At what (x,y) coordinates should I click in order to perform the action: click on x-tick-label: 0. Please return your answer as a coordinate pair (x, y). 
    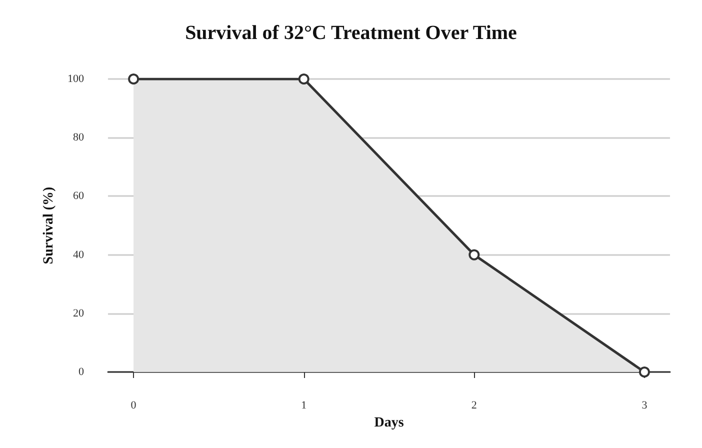
    Looking at the image, I should click on (133, 406).